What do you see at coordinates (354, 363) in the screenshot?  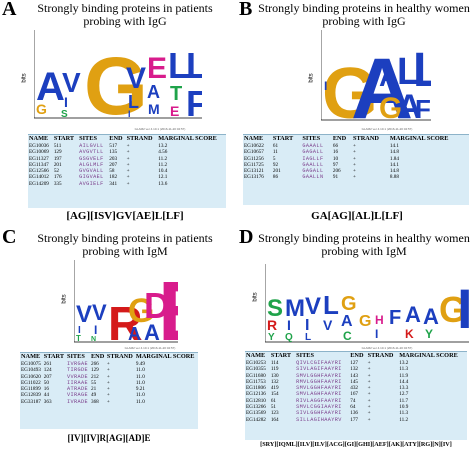 I see `table-cell: 127` at bounding box center [354, 363].